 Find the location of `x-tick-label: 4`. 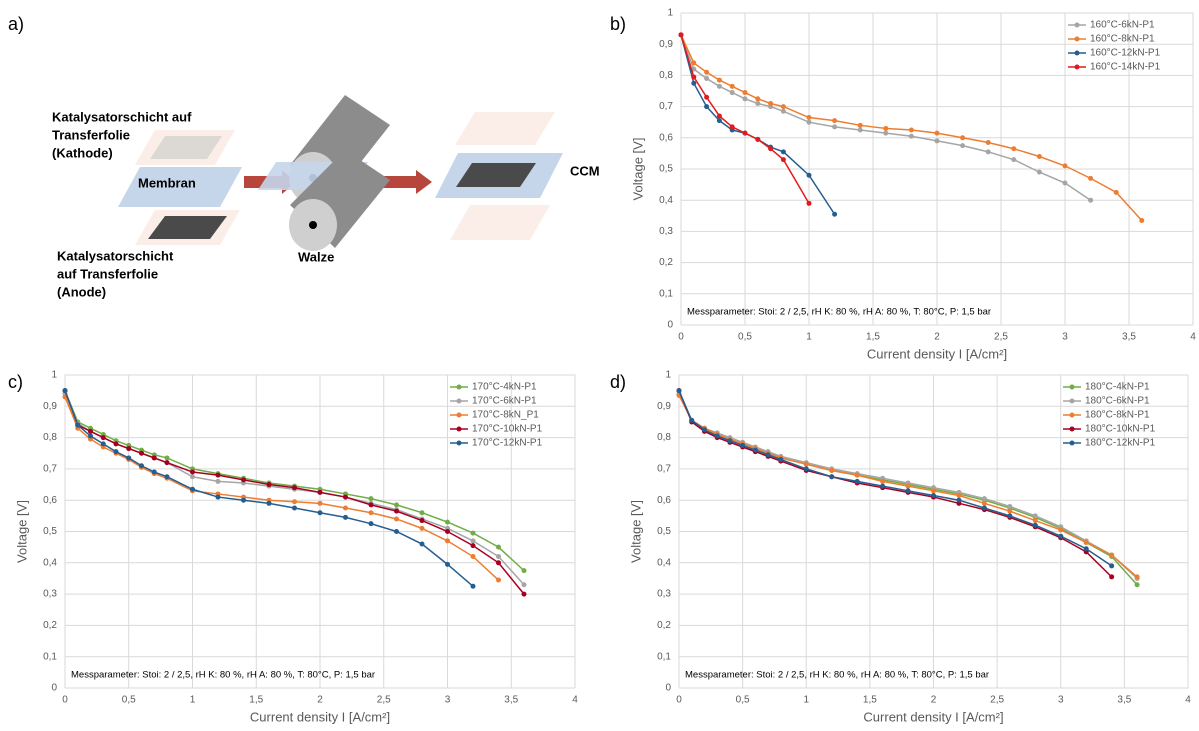

x-tick-label: 4 is located at coordinates (575, 700).